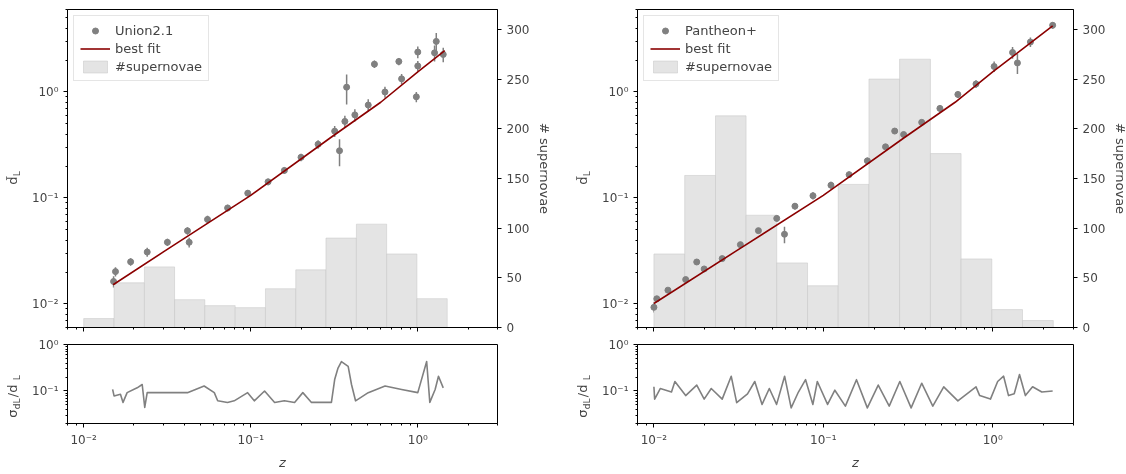 The image size is (1126, 474). Describe the element at coordinates (721, 30) in the screenshot. I see `legend-label: Pantheon+` at that location.